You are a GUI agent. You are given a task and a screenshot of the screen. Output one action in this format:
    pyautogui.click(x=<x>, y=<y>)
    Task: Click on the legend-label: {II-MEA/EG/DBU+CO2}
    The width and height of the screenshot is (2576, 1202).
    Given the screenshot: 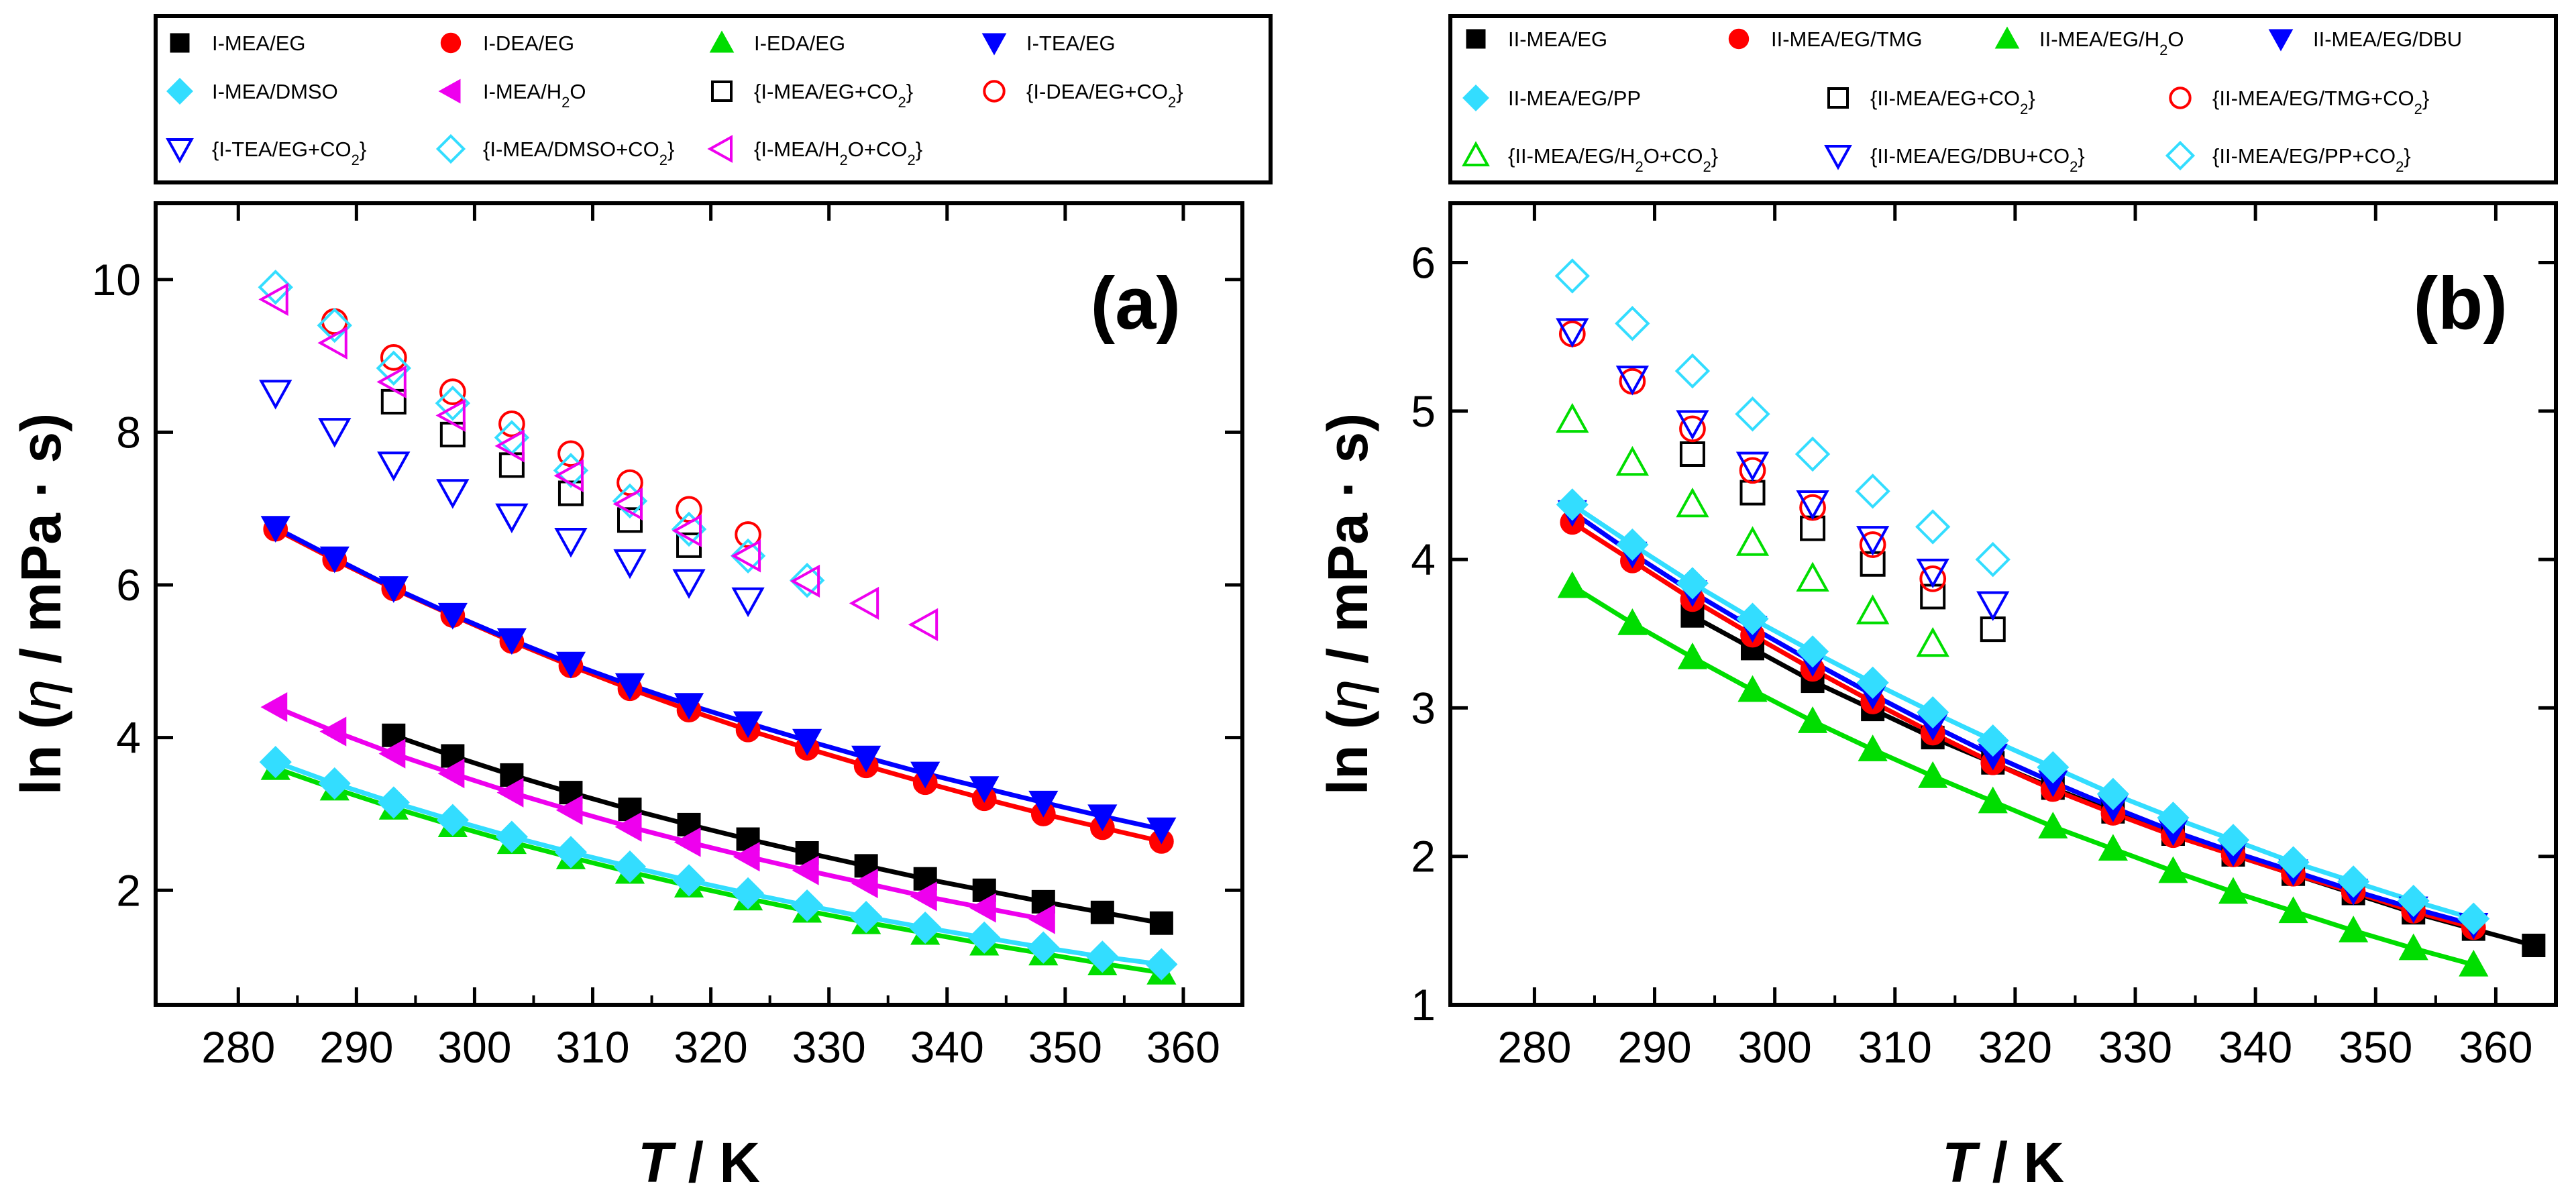 What is the action you would take?
    pyautogui.click(x=1977, y=159)
    